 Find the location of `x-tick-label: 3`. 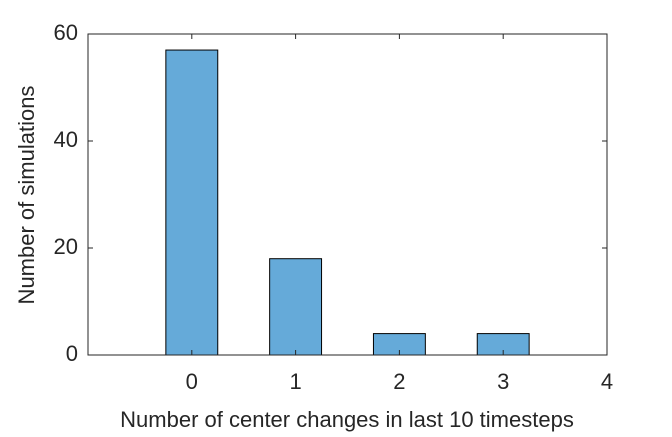

x-tick-label: 3 is located at coordinates (503, 381).